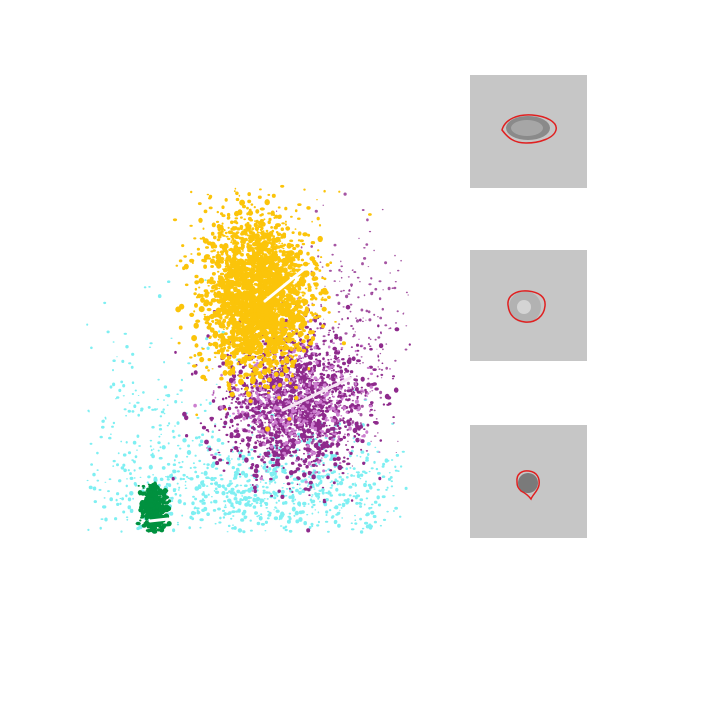 The image size is (720, 713). I want to click on cell-thumbnail-elongated, so click(528, 131).